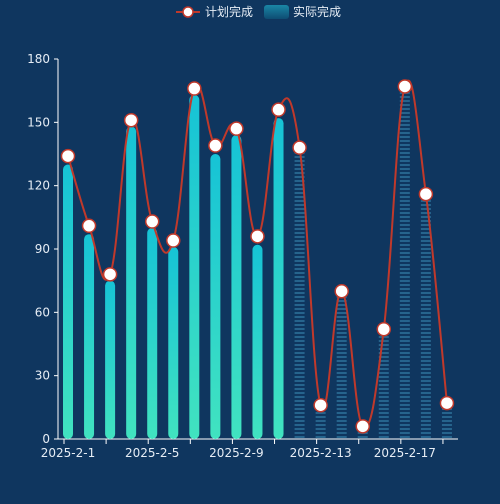 The height and width of the screenshot is (504, 500). I want to click on legend-plan-marker, so click(188, 12).